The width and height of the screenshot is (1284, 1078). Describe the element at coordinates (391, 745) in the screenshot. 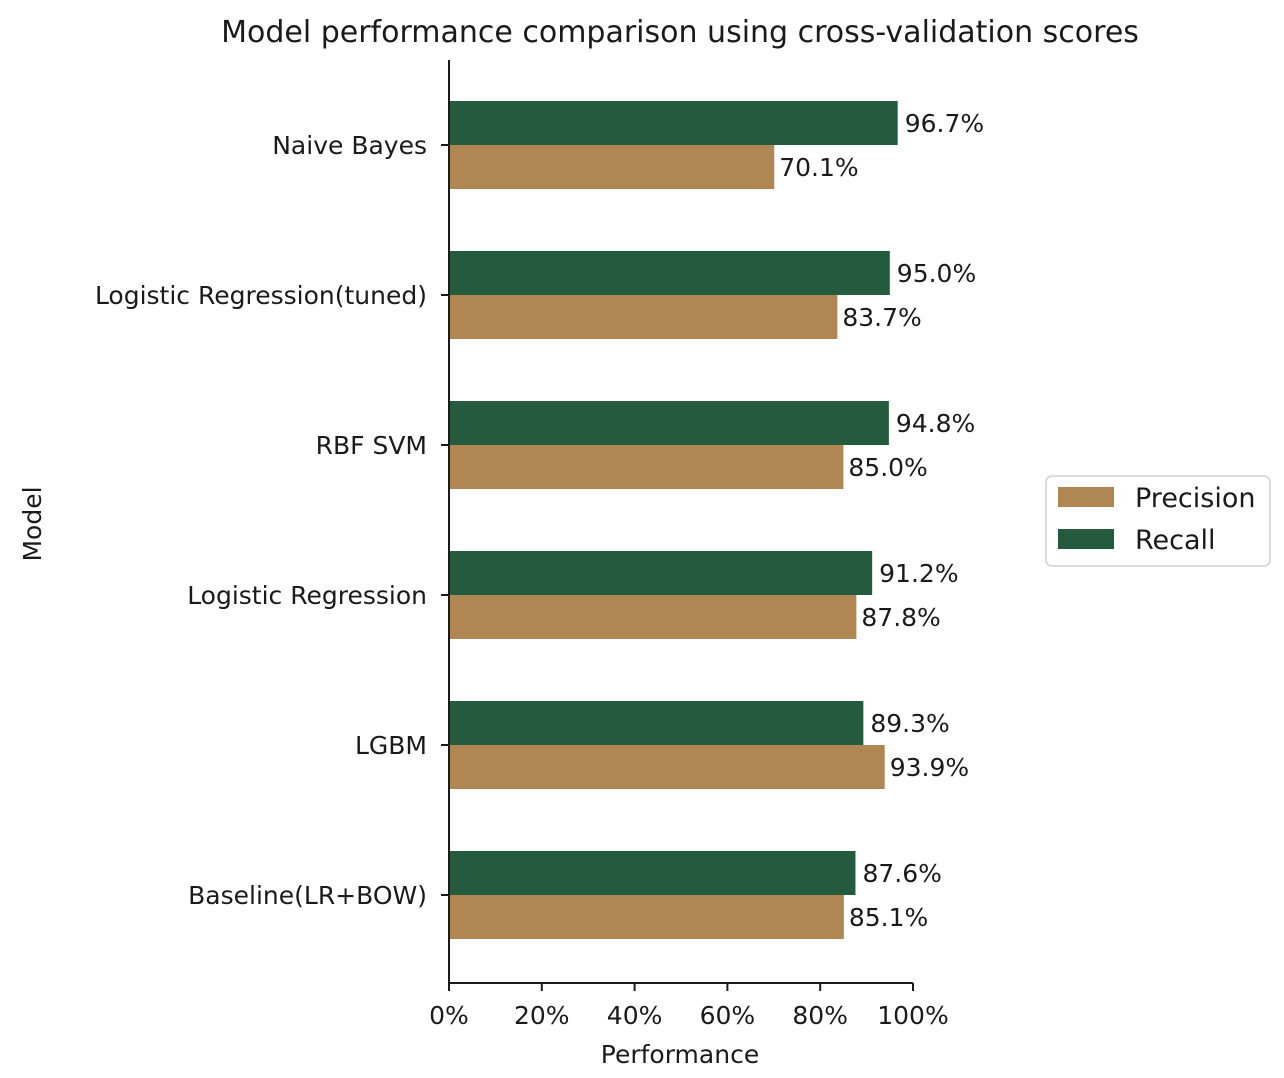

I see `y-tick-label-lgbm: LGBM` at that location.